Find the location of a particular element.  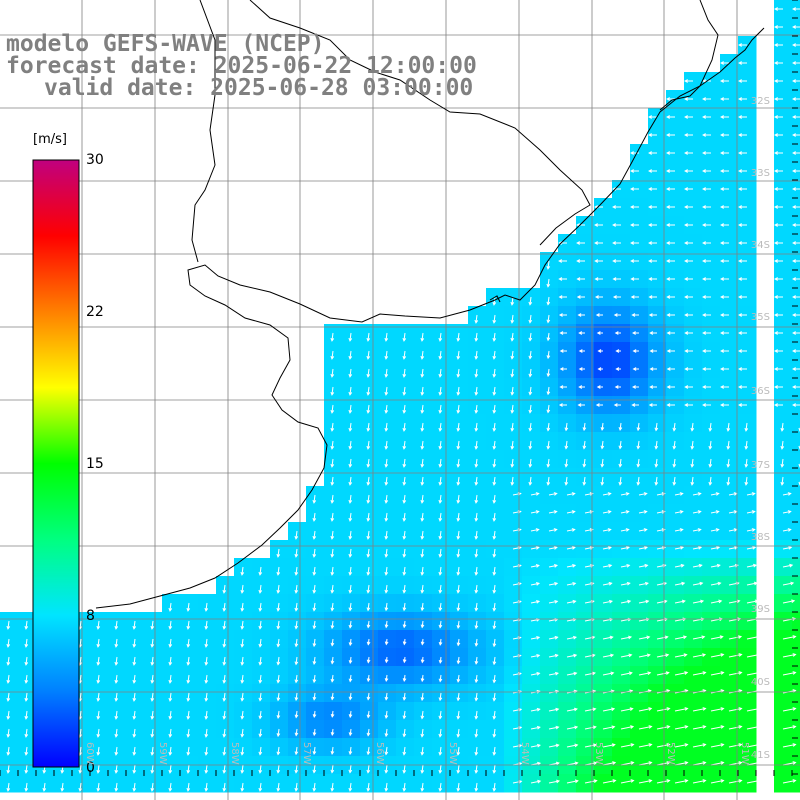

model-title: modelo GEFS-WAVE (NCEP) is located at coordinates (165, 44).